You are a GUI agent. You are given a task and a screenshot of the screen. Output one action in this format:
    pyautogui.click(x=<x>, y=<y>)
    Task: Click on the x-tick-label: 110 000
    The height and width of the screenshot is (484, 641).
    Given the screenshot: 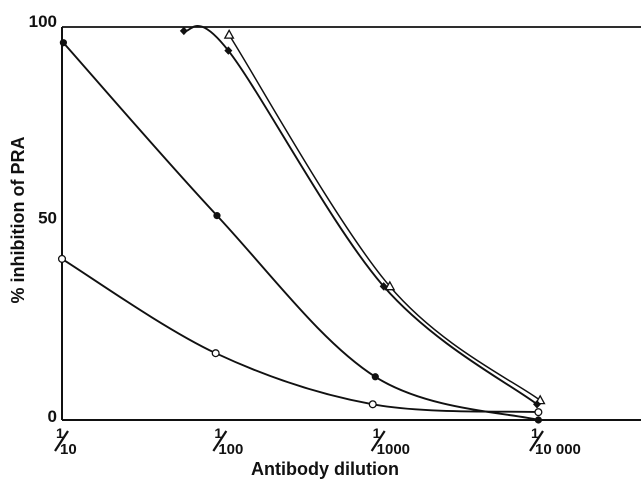 What is the action you would take?
    pyautogui.click(x=555, y=441)
    